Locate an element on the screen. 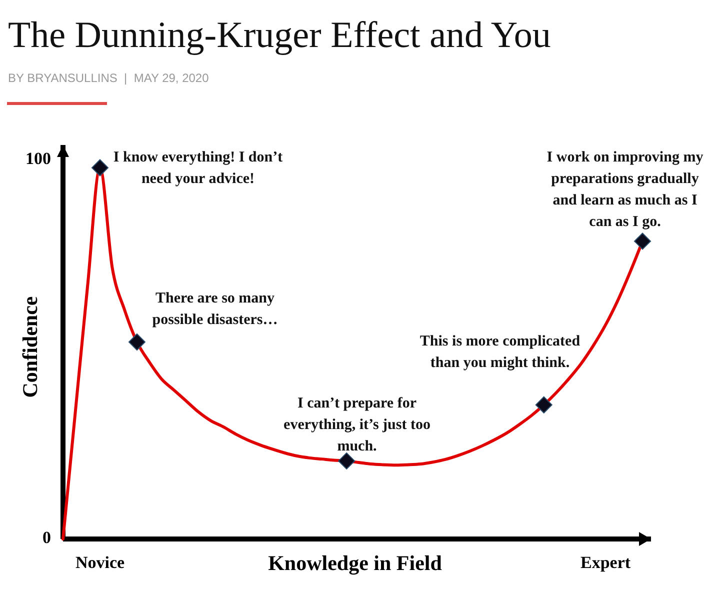  x-tick-label: Expert is located at coordinates (605, 562).